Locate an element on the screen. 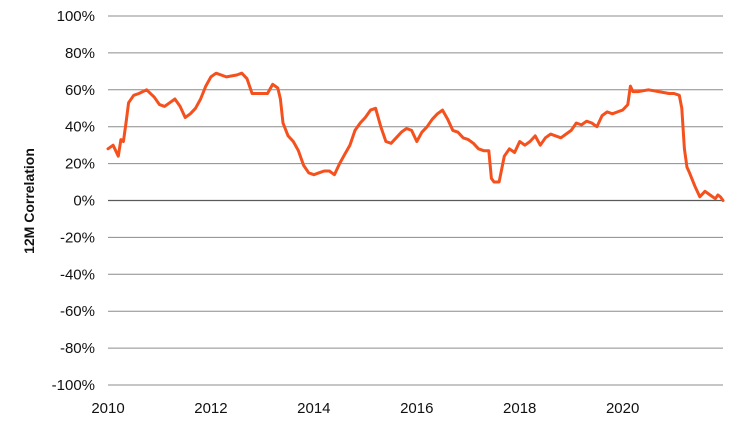  y-tick-label: 80% is located at coordinates (80, 53).